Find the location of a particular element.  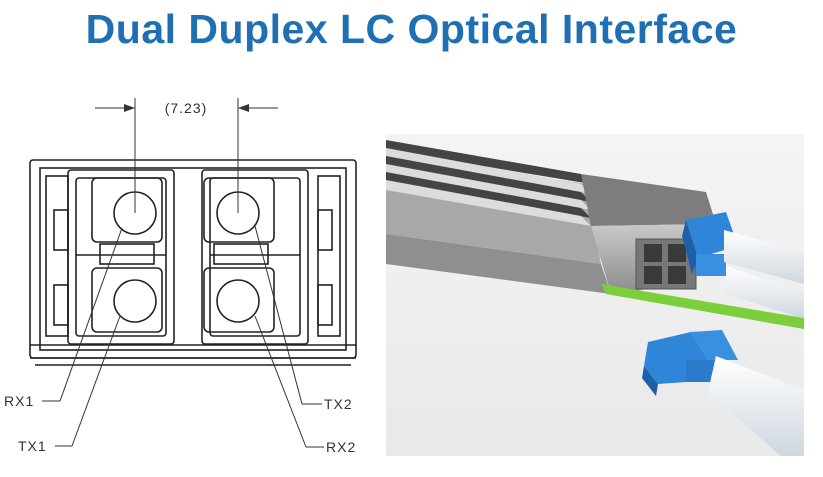

fiber-cable-loose is located at coordinates (756, 406).